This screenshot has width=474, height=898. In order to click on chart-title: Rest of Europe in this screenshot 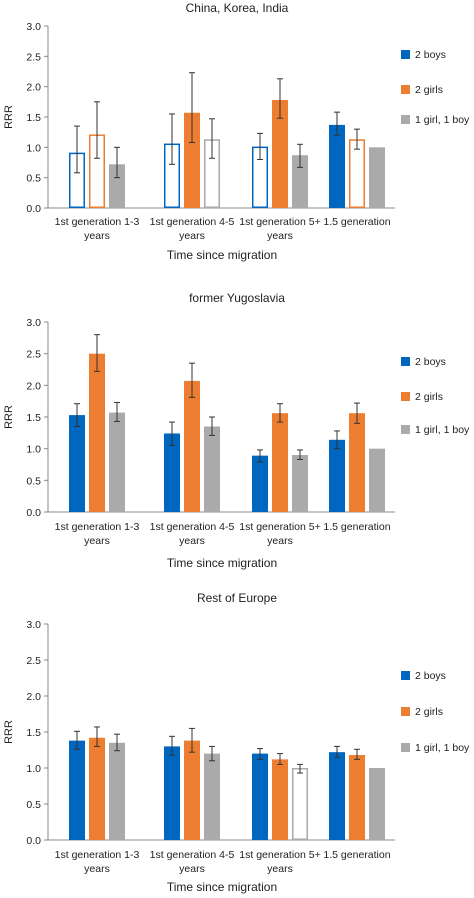, I will do `click(237, 598)`.